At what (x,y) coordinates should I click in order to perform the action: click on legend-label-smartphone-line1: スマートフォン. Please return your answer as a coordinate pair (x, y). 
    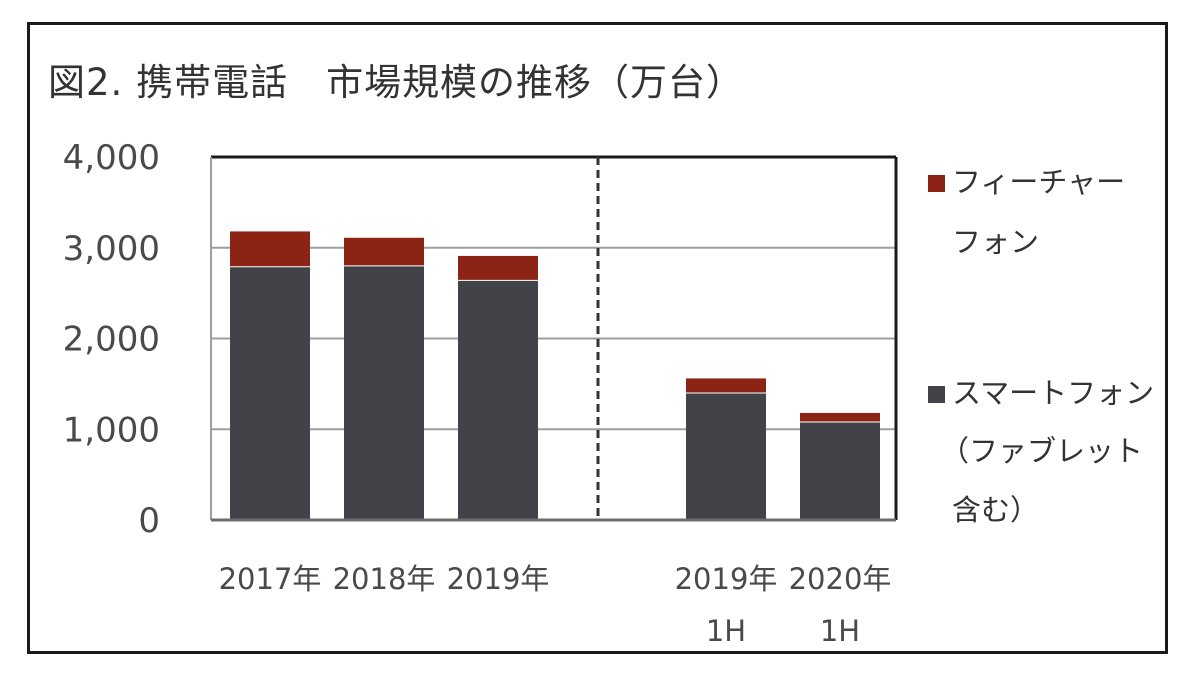
    Looking at the image, I should click on (1053, 393).